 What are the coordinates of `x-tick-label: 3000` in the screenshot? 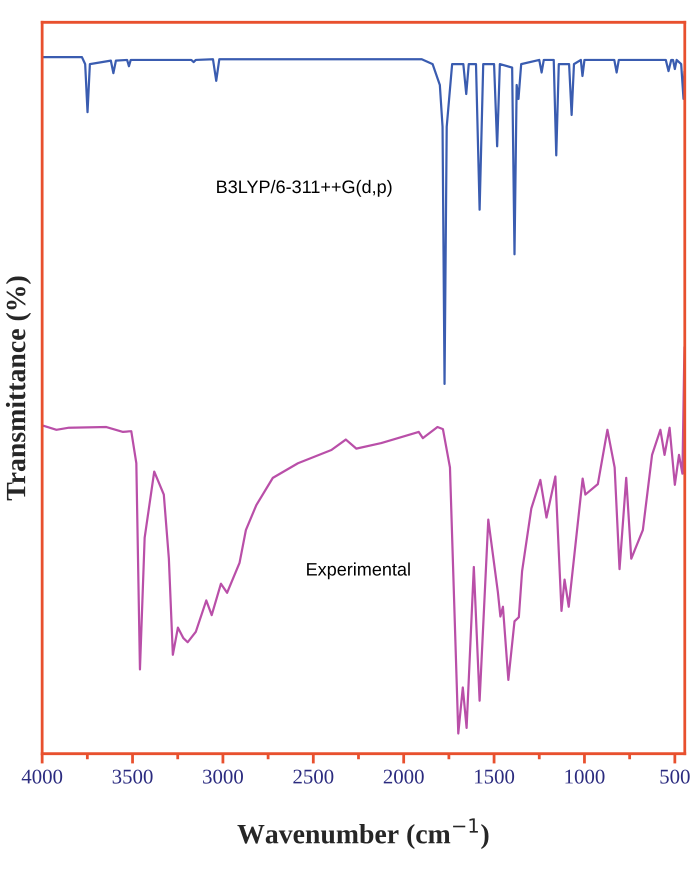 It's located at (223, 777).